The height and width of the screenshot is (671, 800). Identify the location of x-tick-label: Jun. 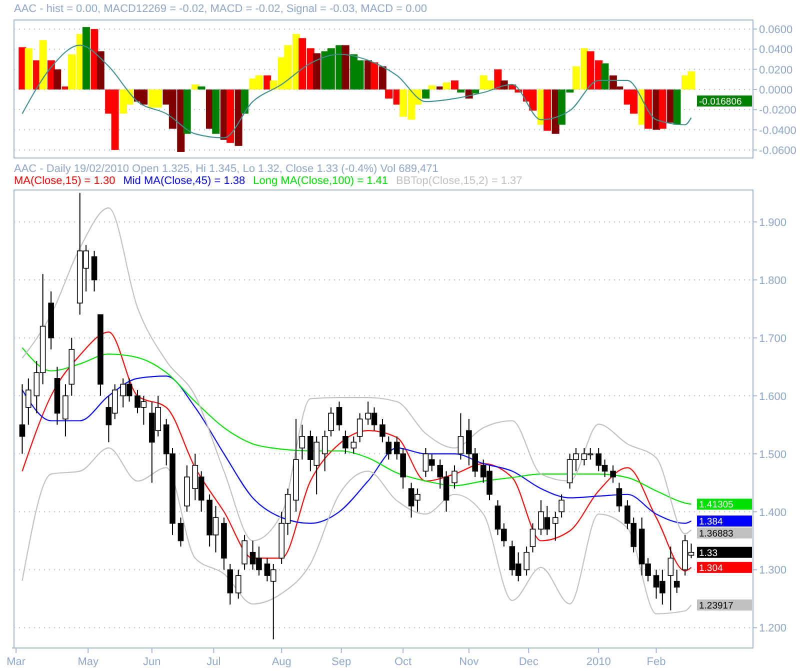
(152, 662).